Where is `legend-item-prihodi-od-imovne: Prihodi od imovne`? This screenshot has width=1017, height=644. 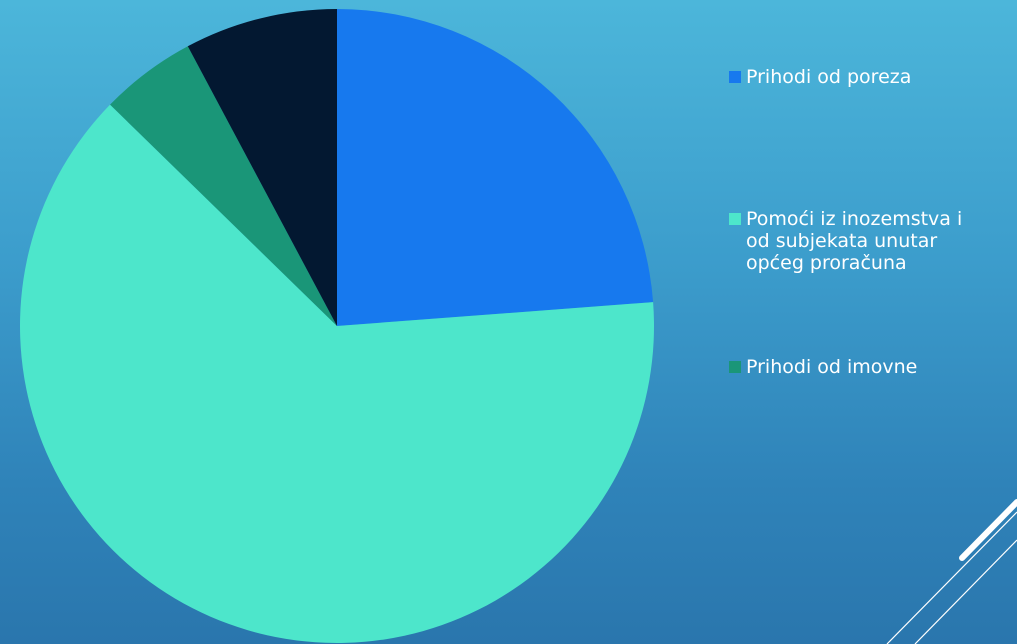
legend-item-prihodi-od-imovne: Prihodi od imovne is located at coordinates (871, 367).